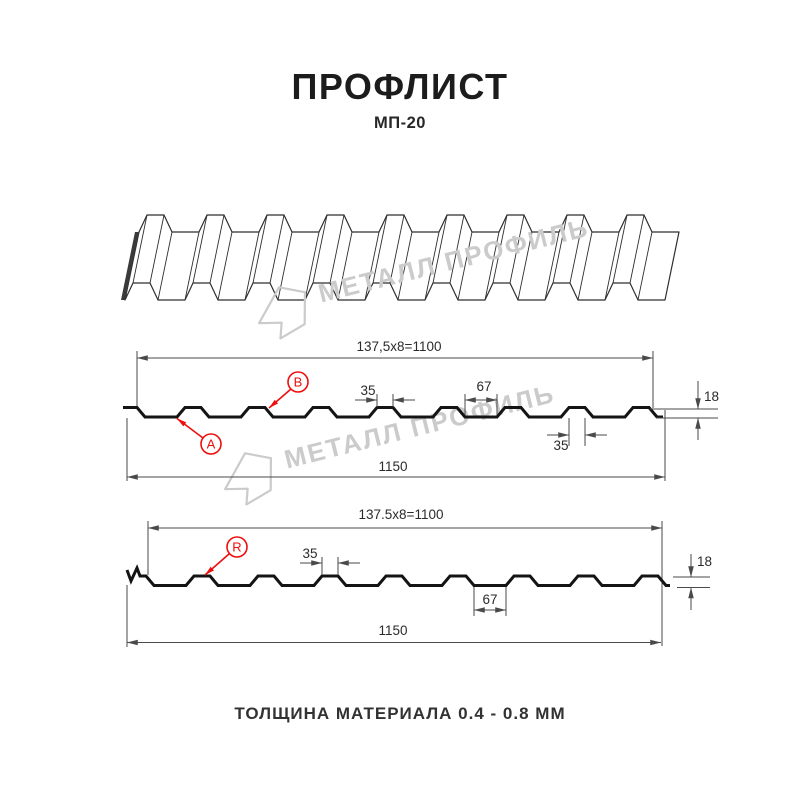 The image size is (800, 800). I want to click on marker-b-label: B, so click(298, 382).